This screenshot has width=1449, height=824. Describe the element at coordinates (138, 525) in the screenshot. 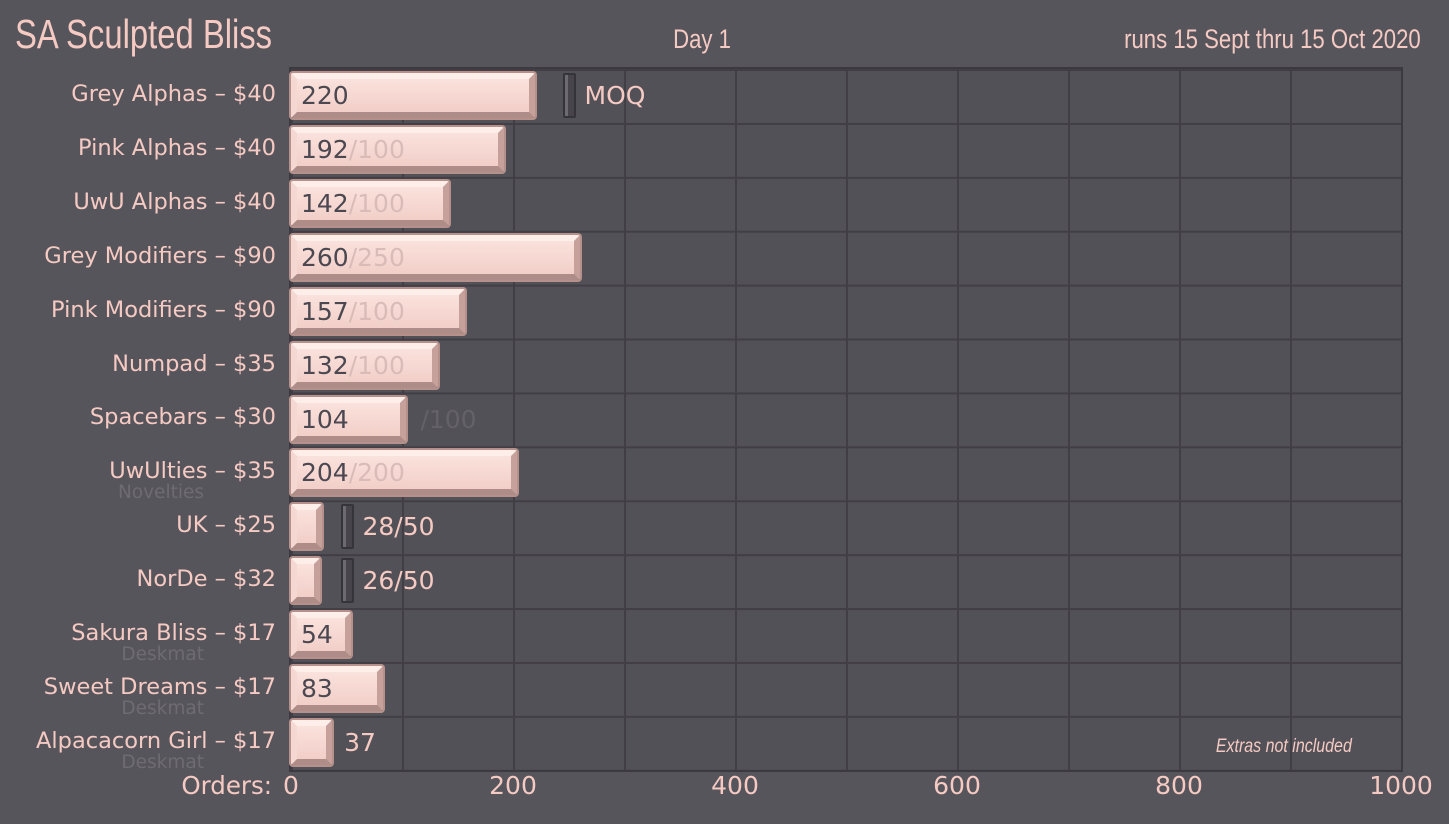

I see `row-label-cell: UK – $25` at that location.